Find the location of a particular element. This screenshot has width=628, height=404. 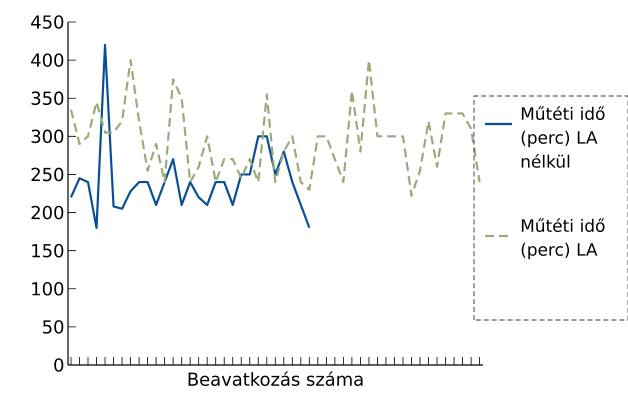

y-tick-label: 300 is located at coordinates (48, 137).